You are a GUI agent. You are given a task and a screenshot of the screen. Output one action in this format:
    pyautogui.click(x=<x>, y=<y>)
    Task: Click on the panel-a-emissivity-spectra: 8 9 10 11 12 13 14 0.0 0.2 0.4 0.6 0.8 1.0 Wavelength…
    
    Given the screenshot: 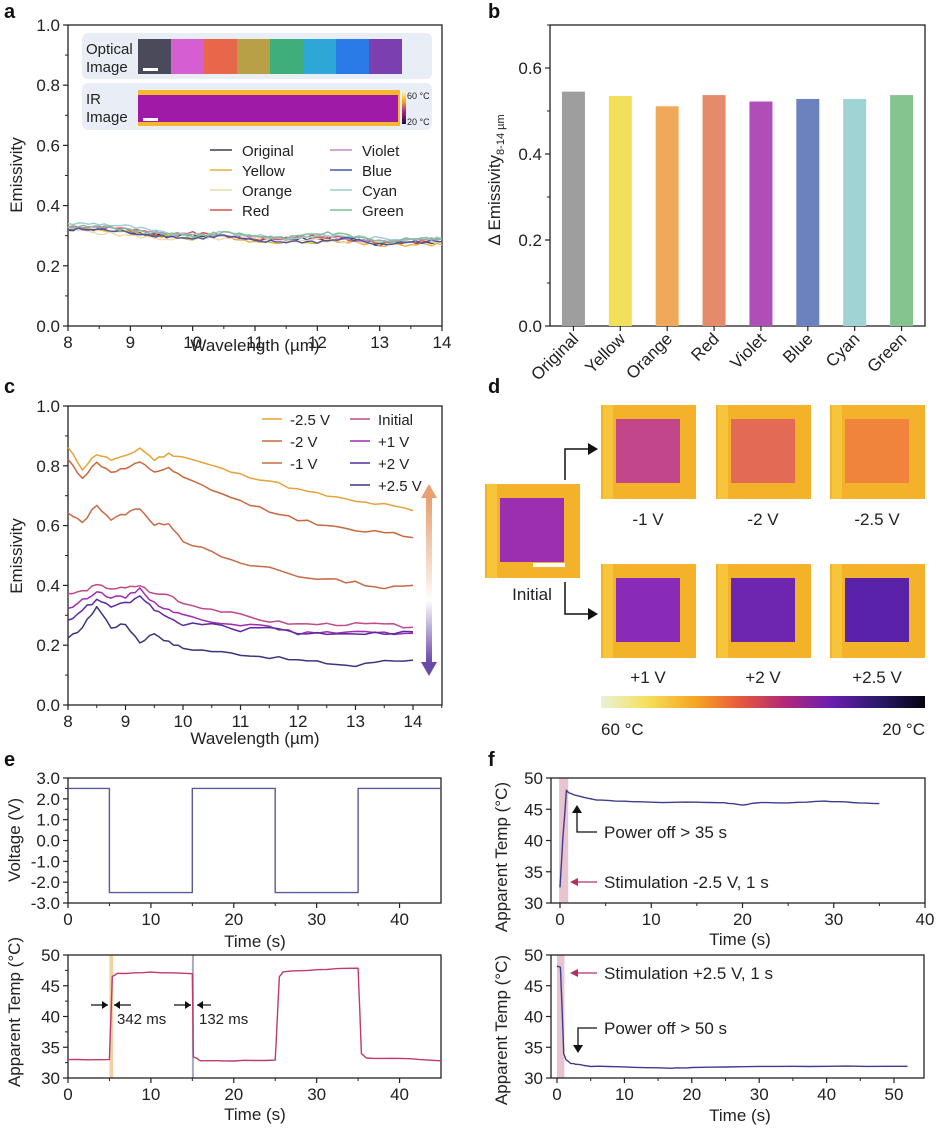 What is the action you would take?
    pyautogui.click(x=229, y=185)
    